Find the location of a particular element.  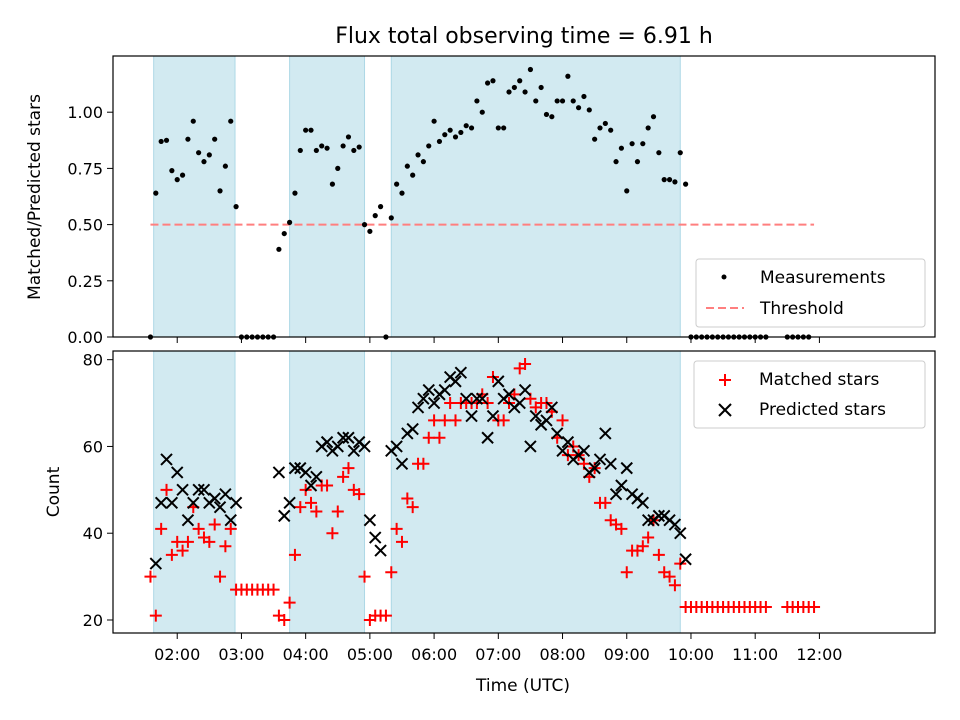

y-tick-label: 20 is located at coordinates (93, 620).